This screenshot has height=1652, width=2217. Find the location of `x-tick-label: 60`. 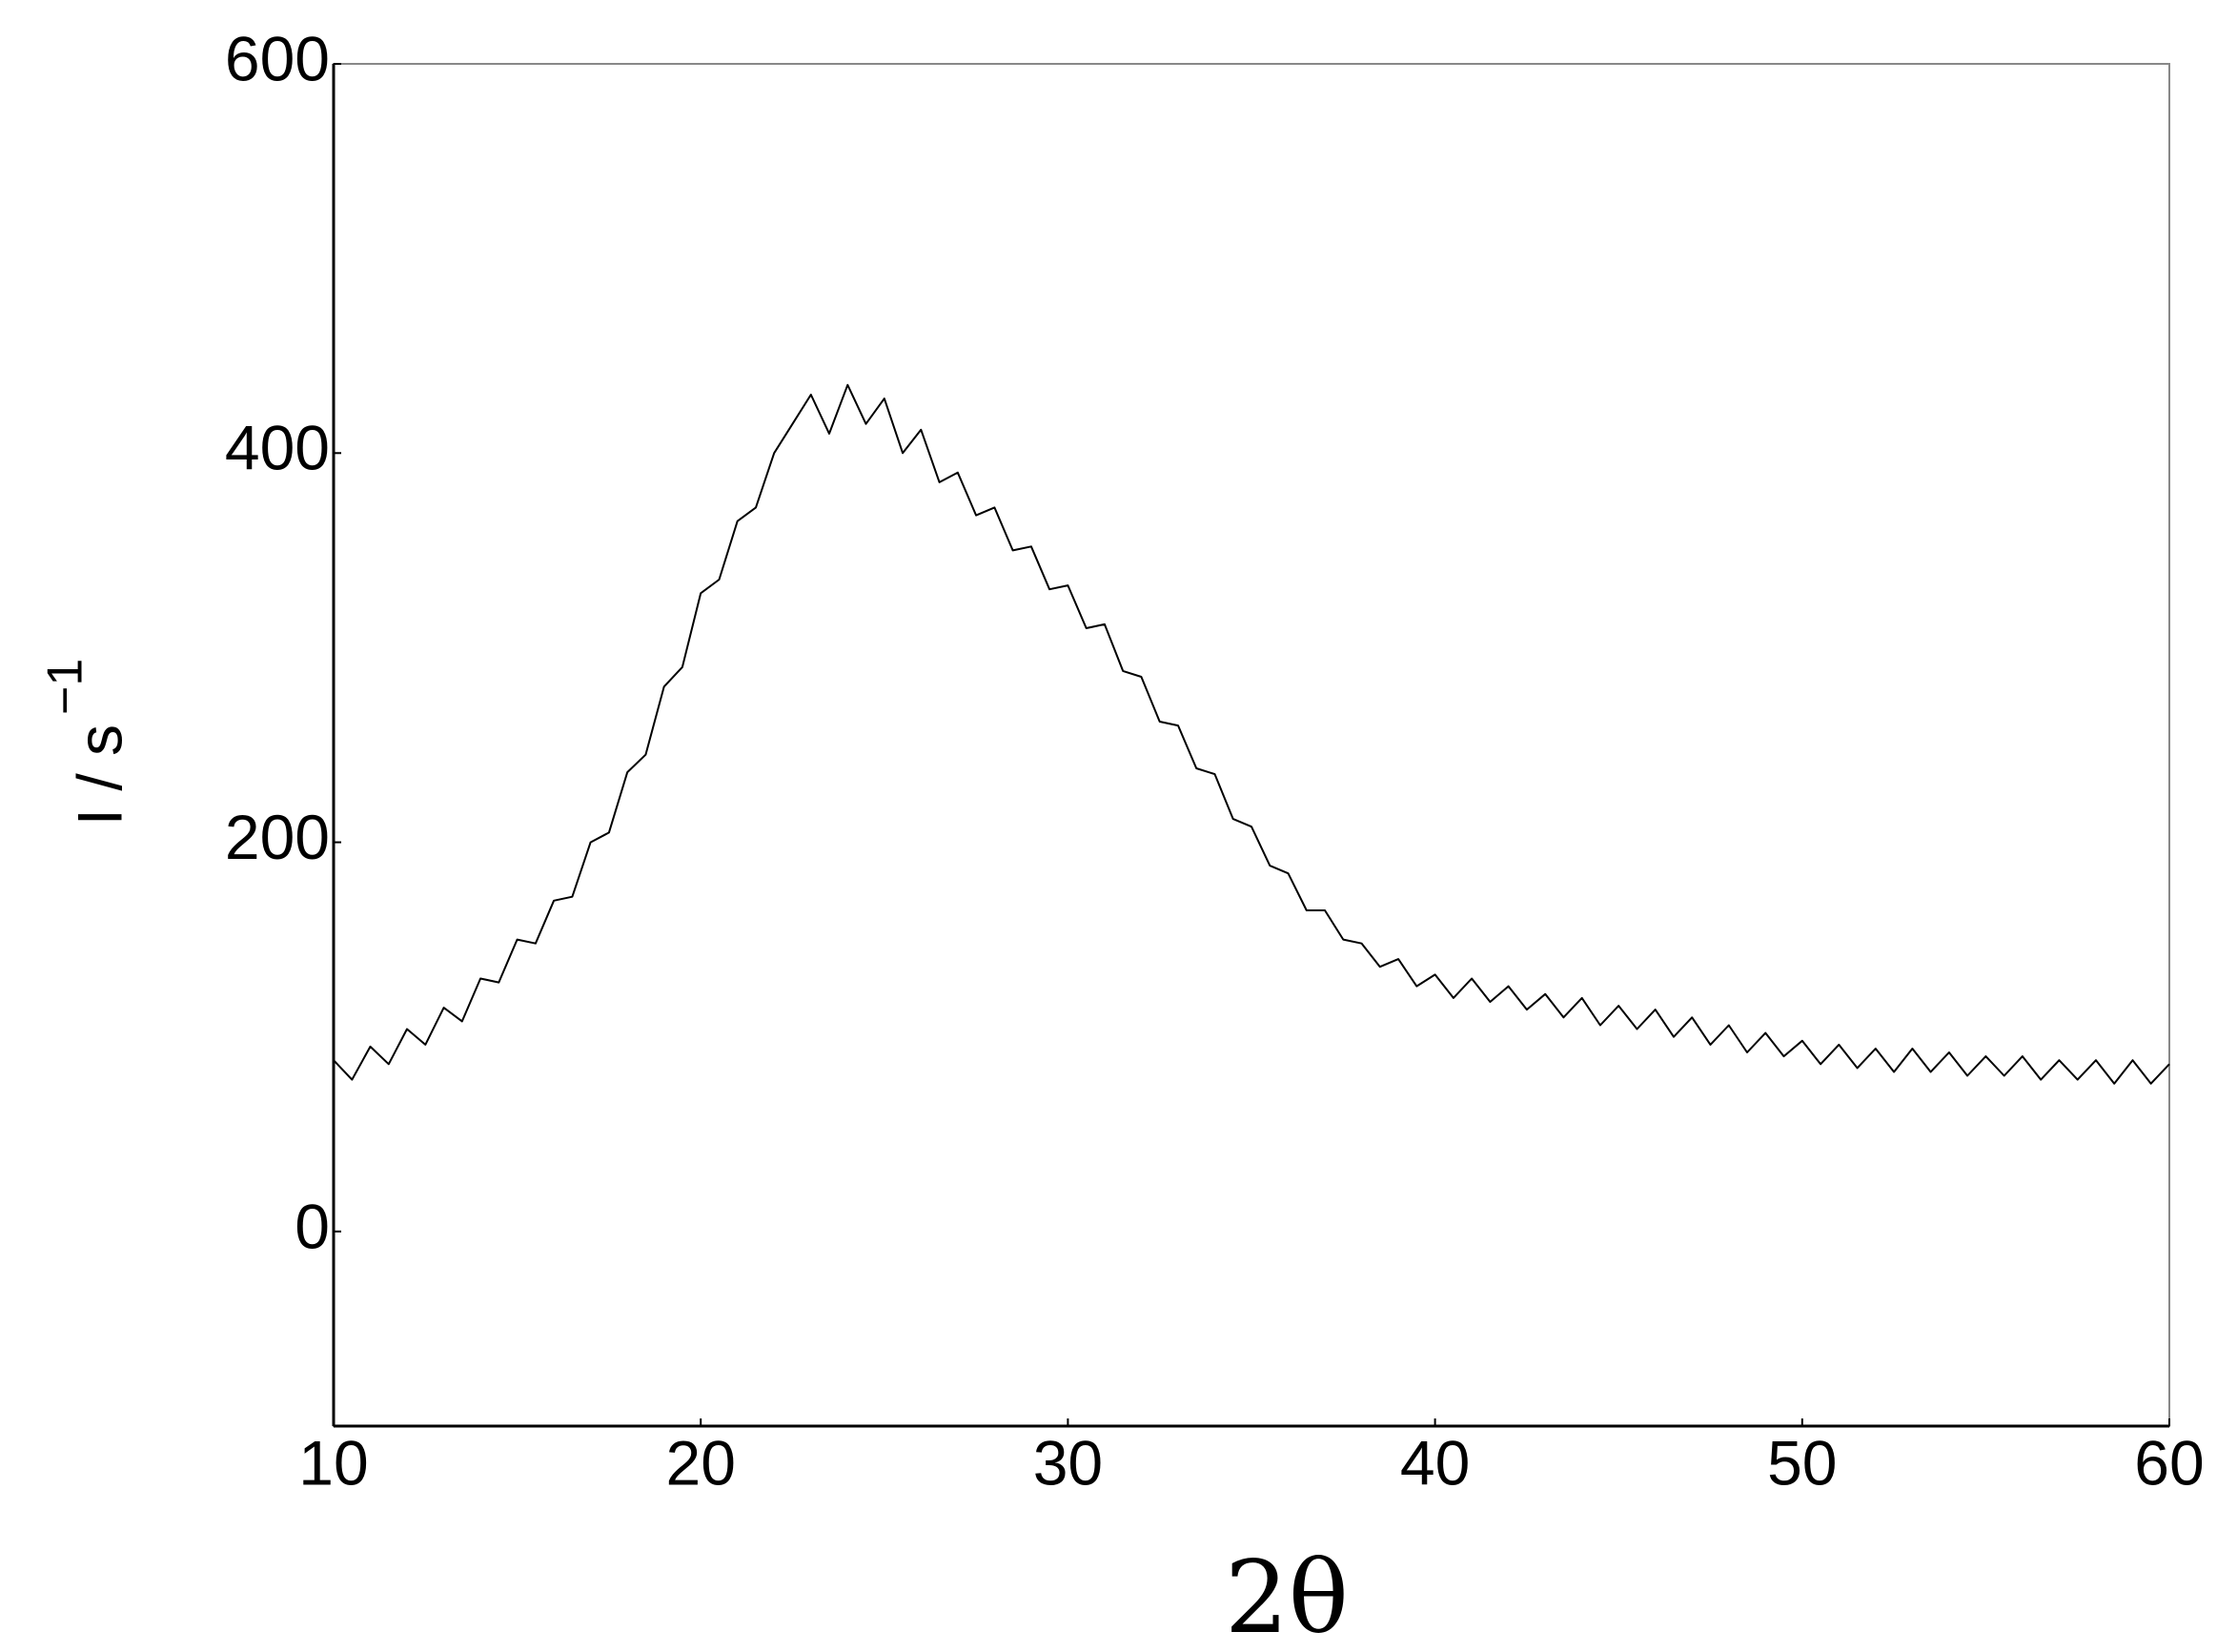

x-tick-label: 60 is located at coordinates (2169, 1462).